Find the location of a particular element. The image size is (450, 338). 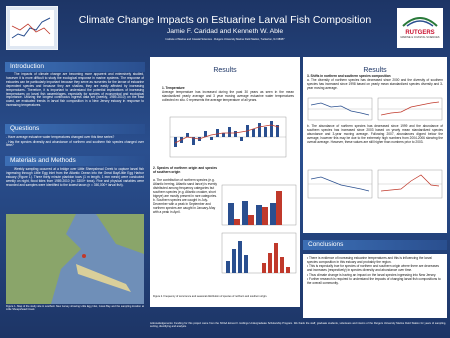

logo-text: RUTGERS is located at coordinates (420, 33).